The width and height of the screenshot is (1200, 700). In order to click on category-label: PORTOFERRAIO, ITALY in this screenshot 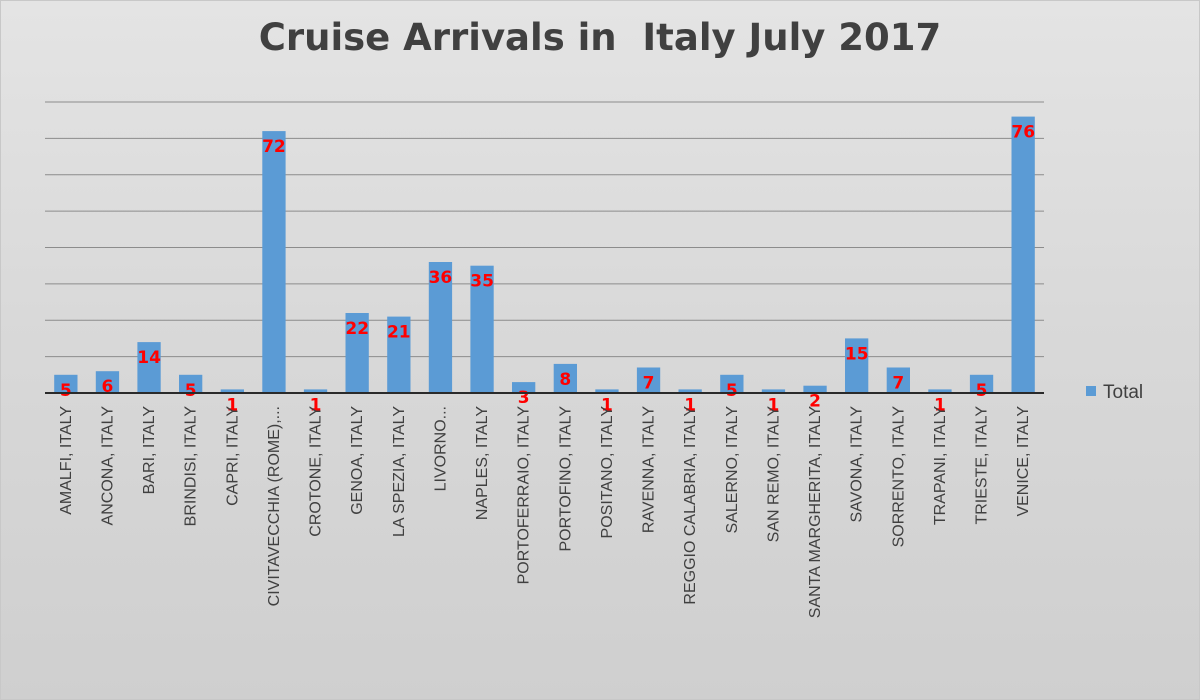, I will do `click(524, 495)`.